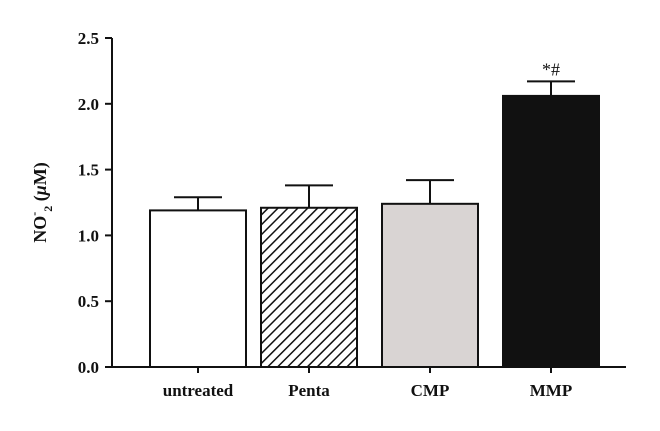 The image size is (660, 431). What do you see at coordinates (88, 367) in the screenshot?
I see `y-tick-label: 0.0` at bounding box center [88, 367].